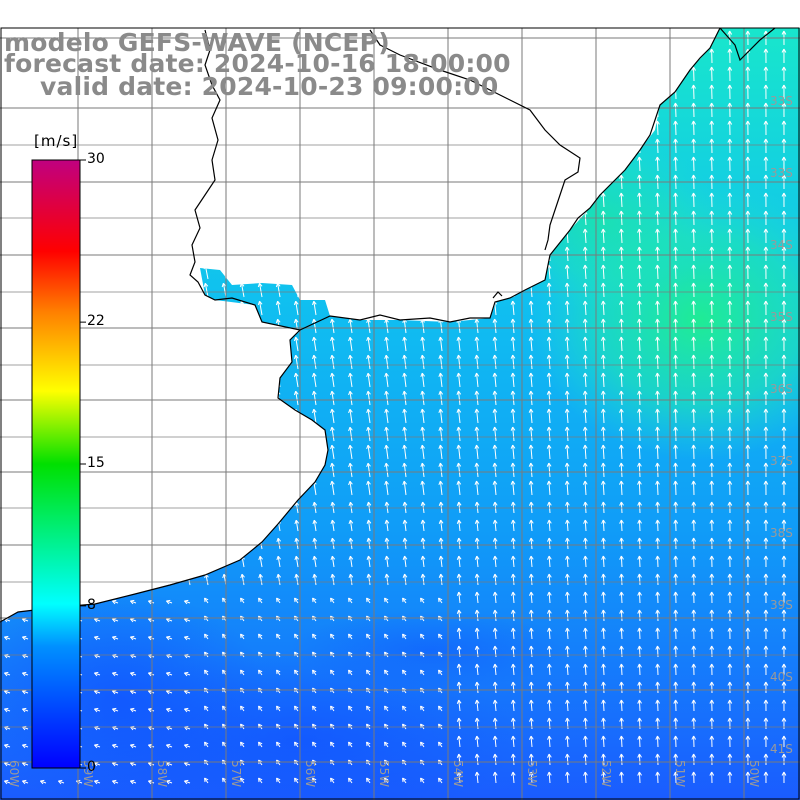 This screenshot has width=800, height=800. What do you see at coordinates (96, 159) in the screenshot?
I see `colorbar-tick-label: 30` at bounding box center [96, 159].